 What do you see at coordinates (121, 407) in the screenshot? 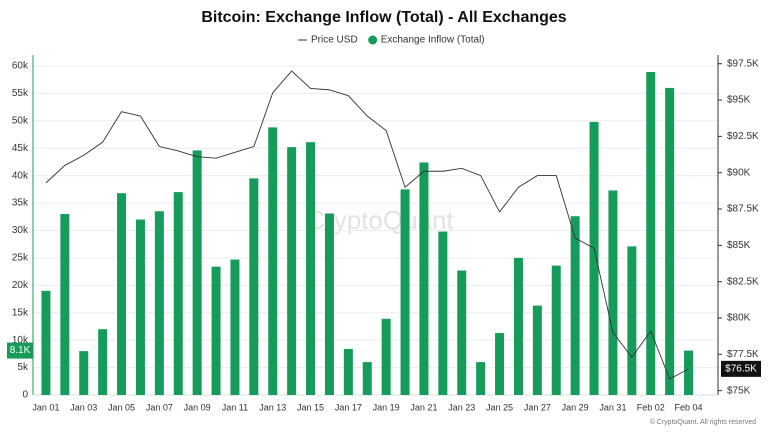
I see `x-tick-label: Jan 05` at bounding box center [121, 407].